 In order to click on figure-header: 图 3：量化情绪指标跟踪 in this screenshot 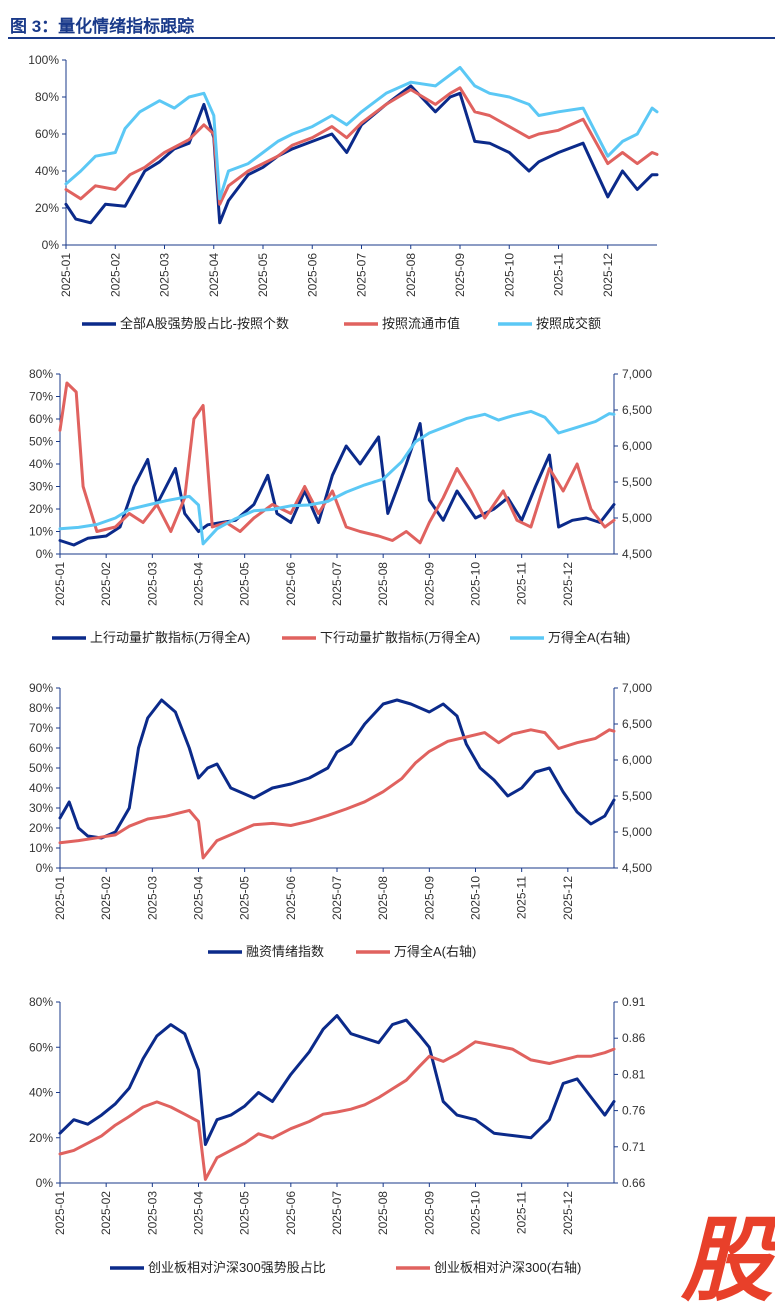, I will do `click(391, 19)`.